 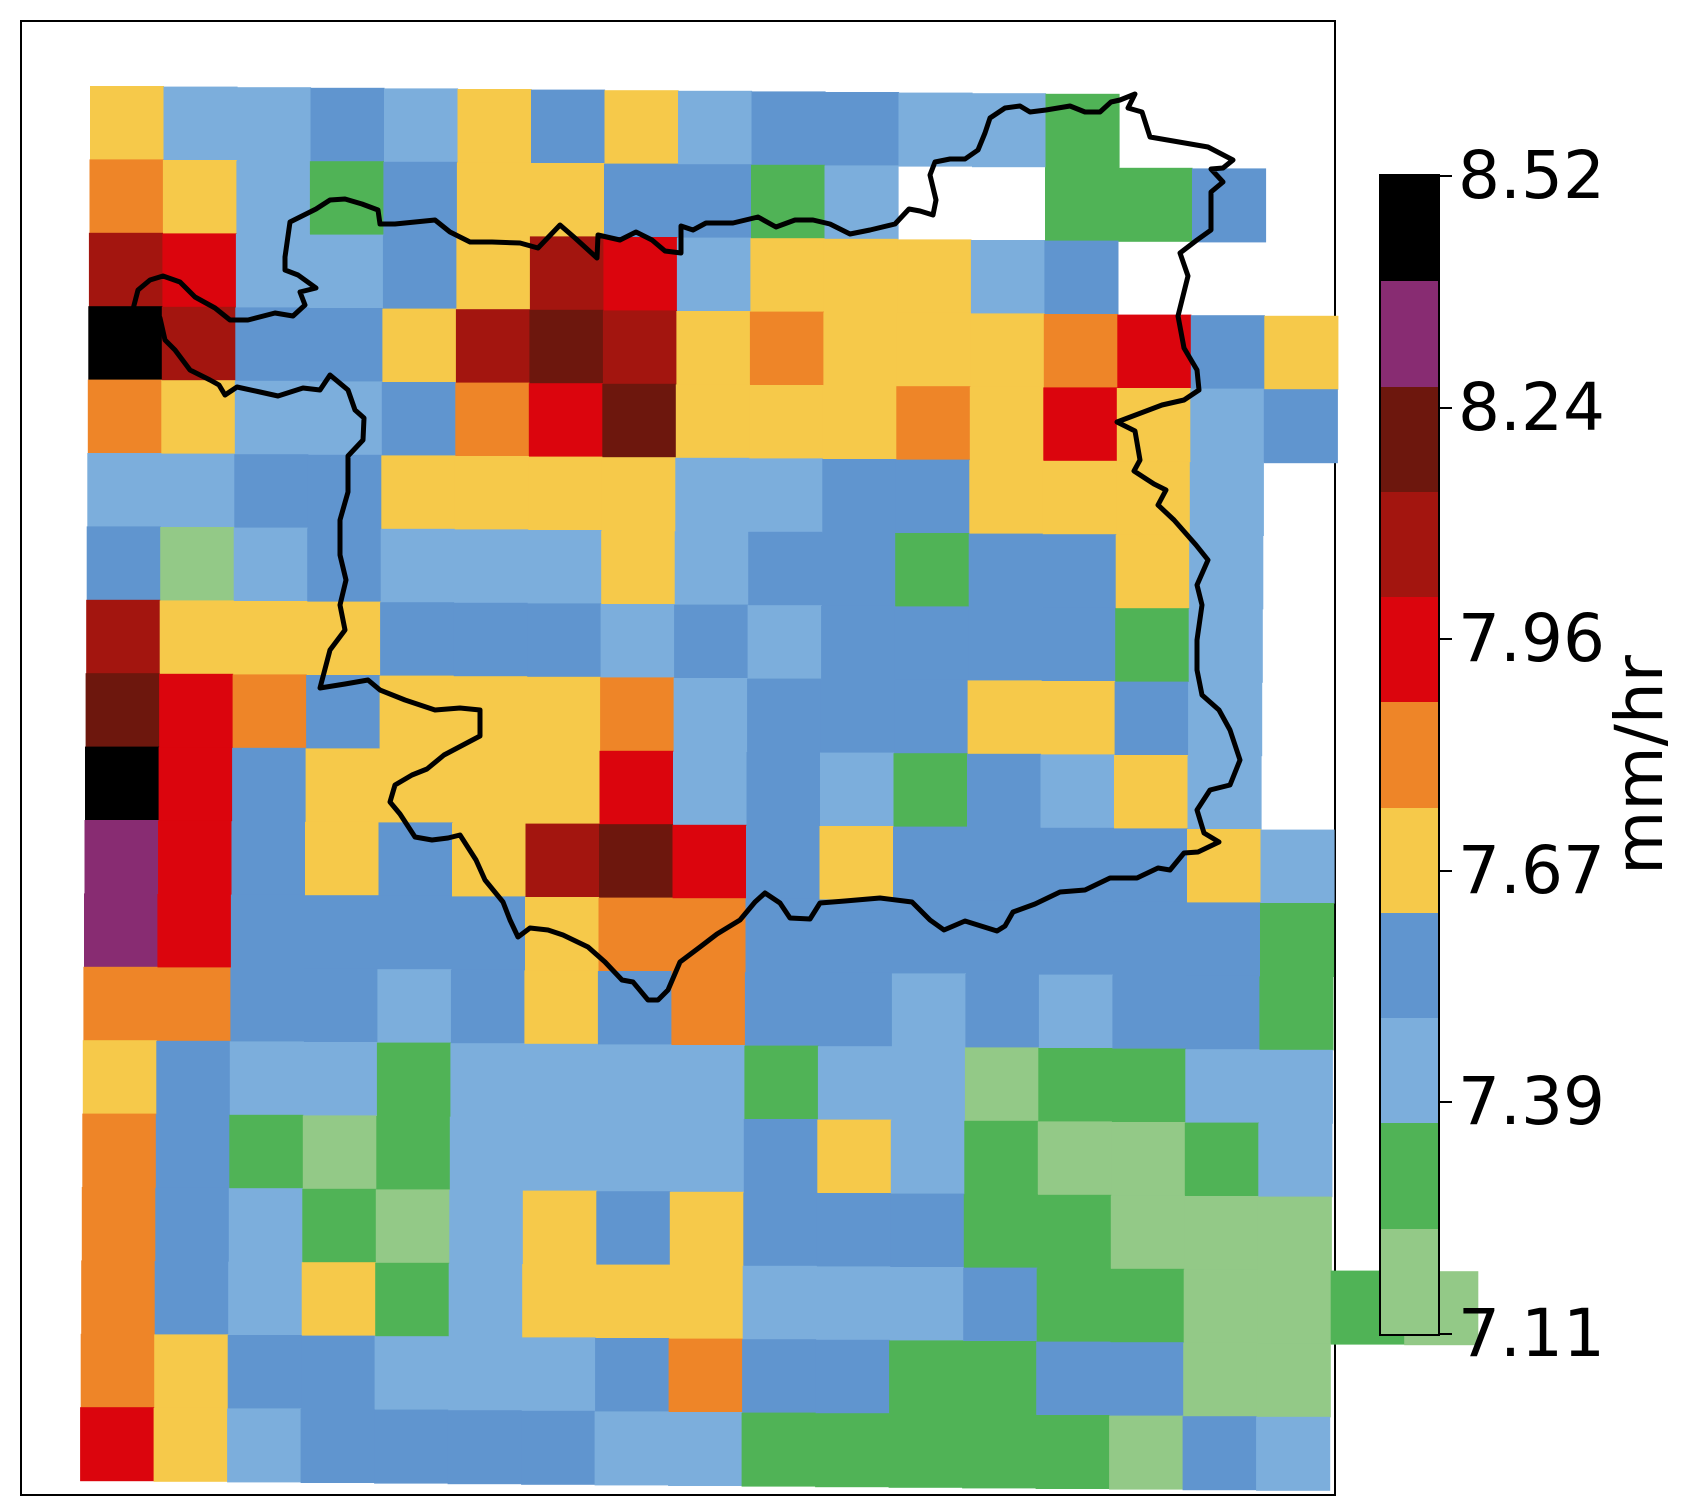 What do you see at coordinates (1531, 1333) in the screenshot?
I see `colorbar-tick-label: 7.11` at bounding box center [1531, 1333].